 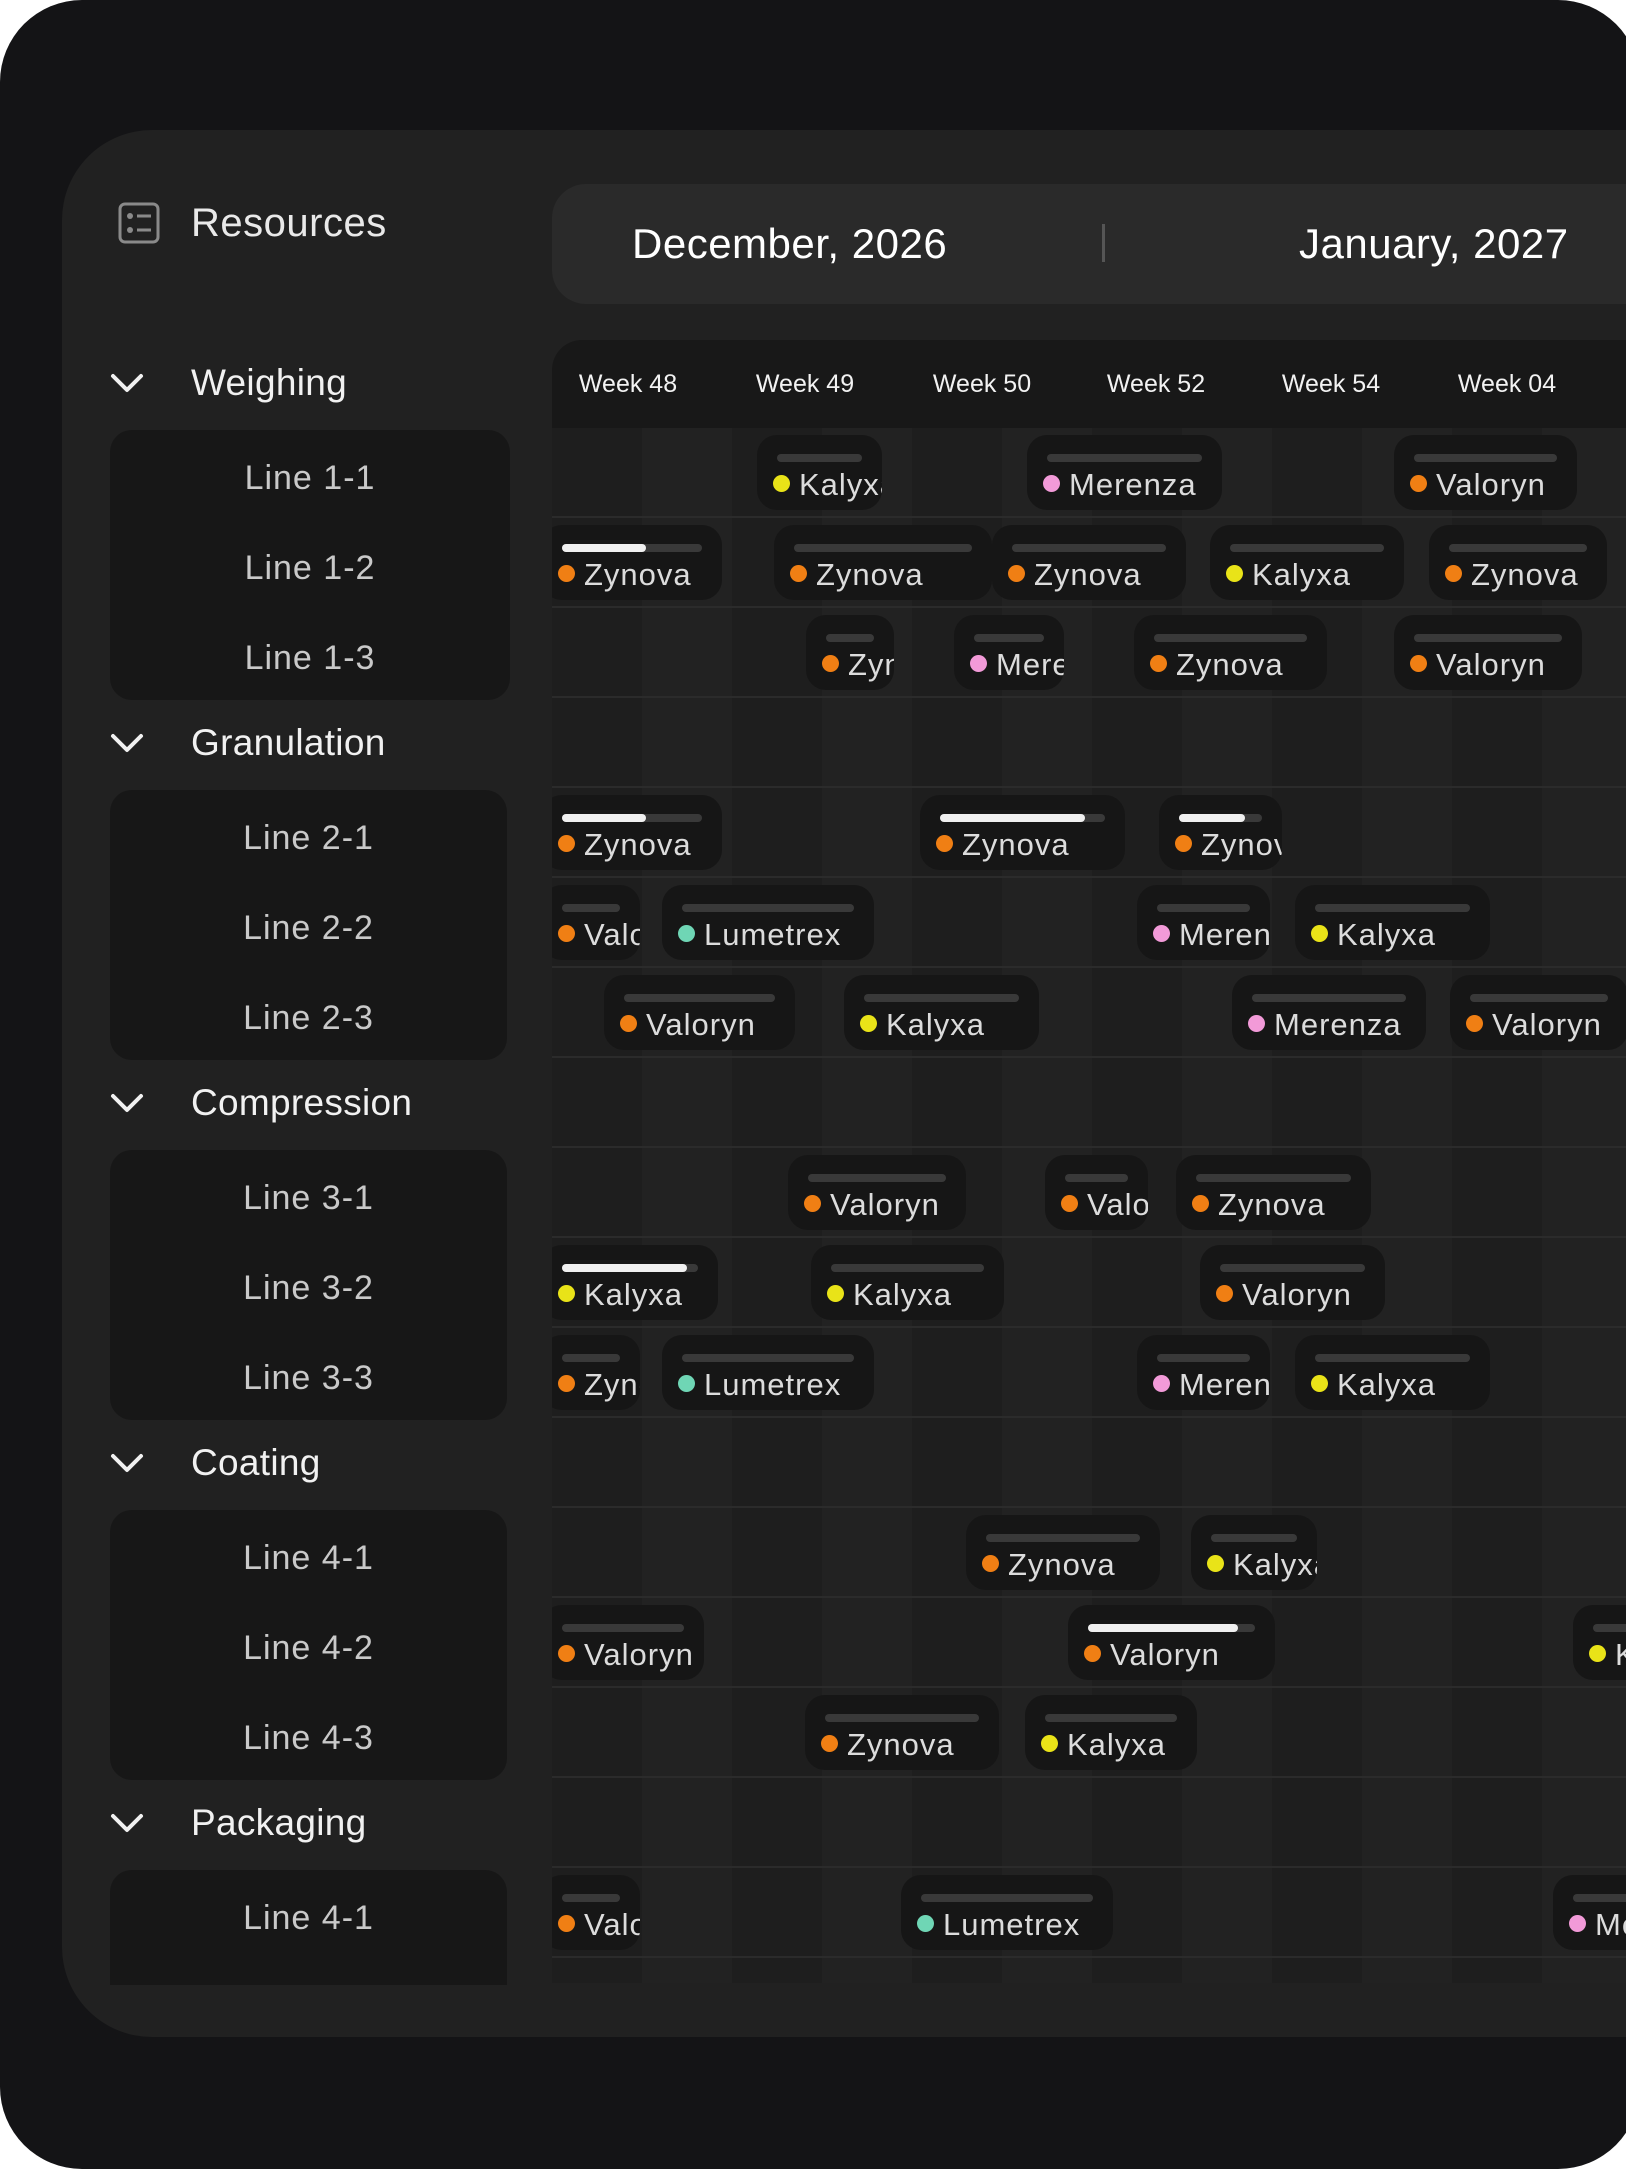 What do you see at coordinates (279, 1822) in the screenshot?
I see `group-name: Packaging` at bounding box center [279, 1822].